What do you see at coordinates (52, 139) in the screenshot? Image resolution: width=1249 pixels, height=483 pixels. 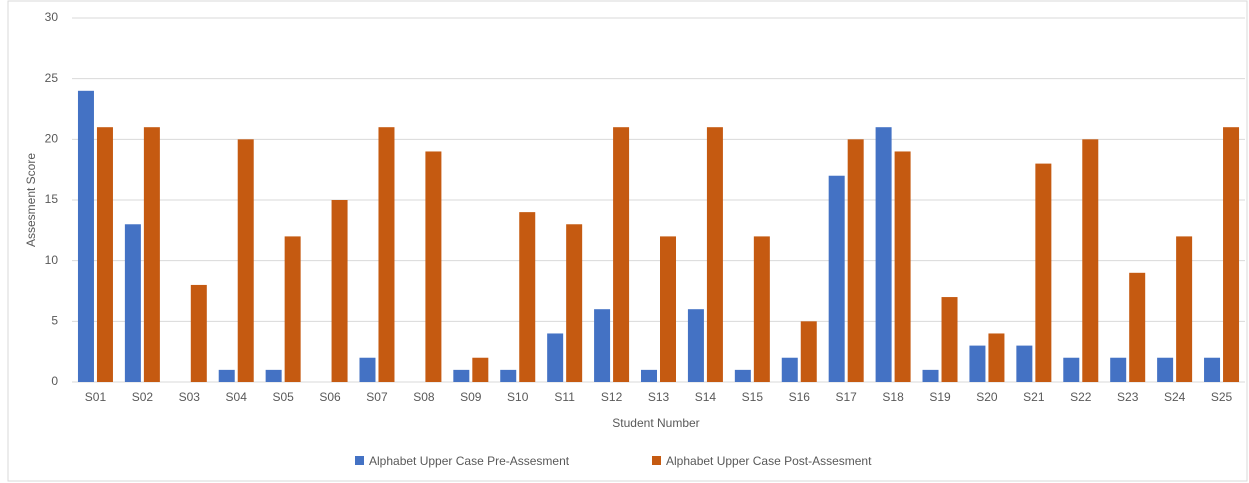 I see `y-tick-label: 20` at bounding box center [52, 139].